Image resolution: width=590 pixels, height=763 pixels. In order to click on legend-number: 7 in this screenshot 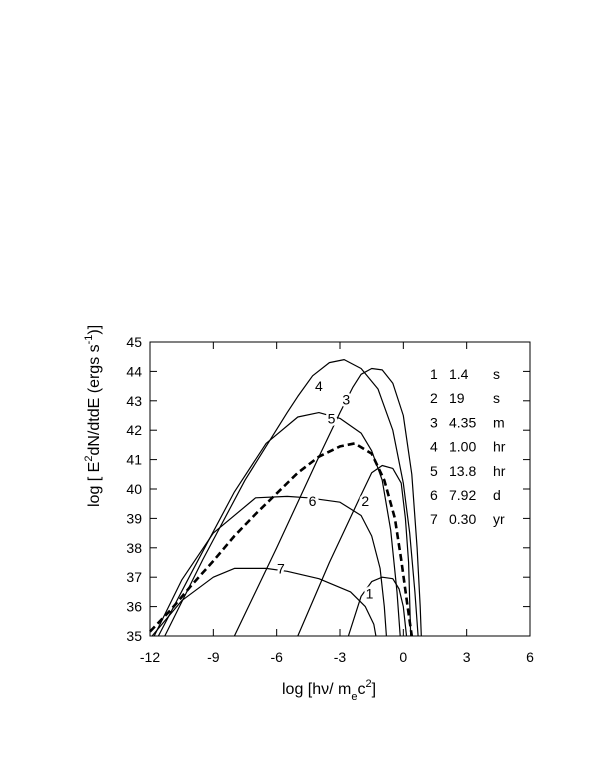, I will do `click(434, 519)`.